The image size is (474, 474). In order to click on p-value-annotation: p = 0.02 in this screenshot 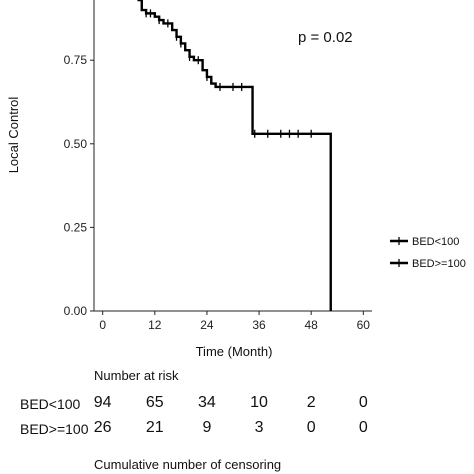, I will do `click(325, 37)`.